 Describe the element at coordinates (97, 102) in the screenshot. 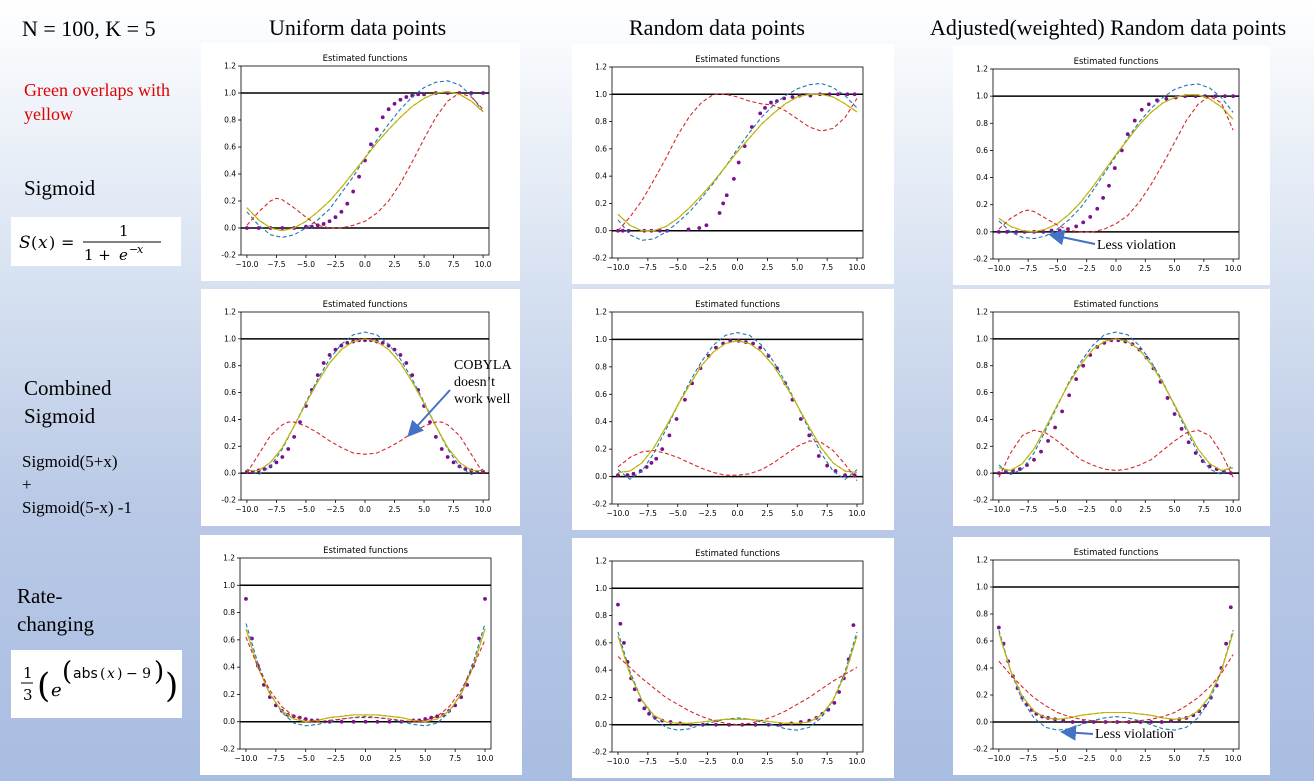

I see `overlap-note: Green overlaps with yellow` at that location.